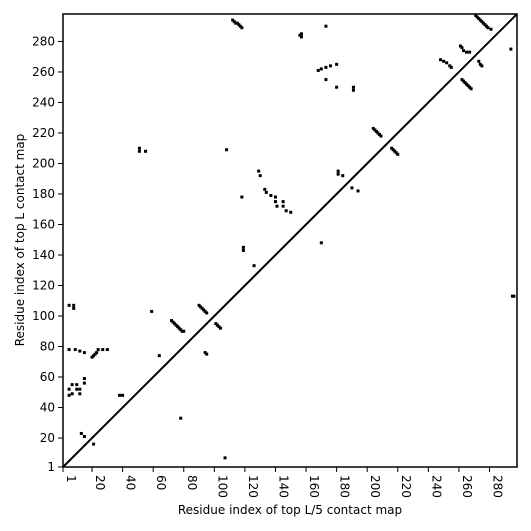  What do you see at coordinates (345, 486) in the screenshot?
I see `x-tick-label: 180` at bounding box center [345, 486].